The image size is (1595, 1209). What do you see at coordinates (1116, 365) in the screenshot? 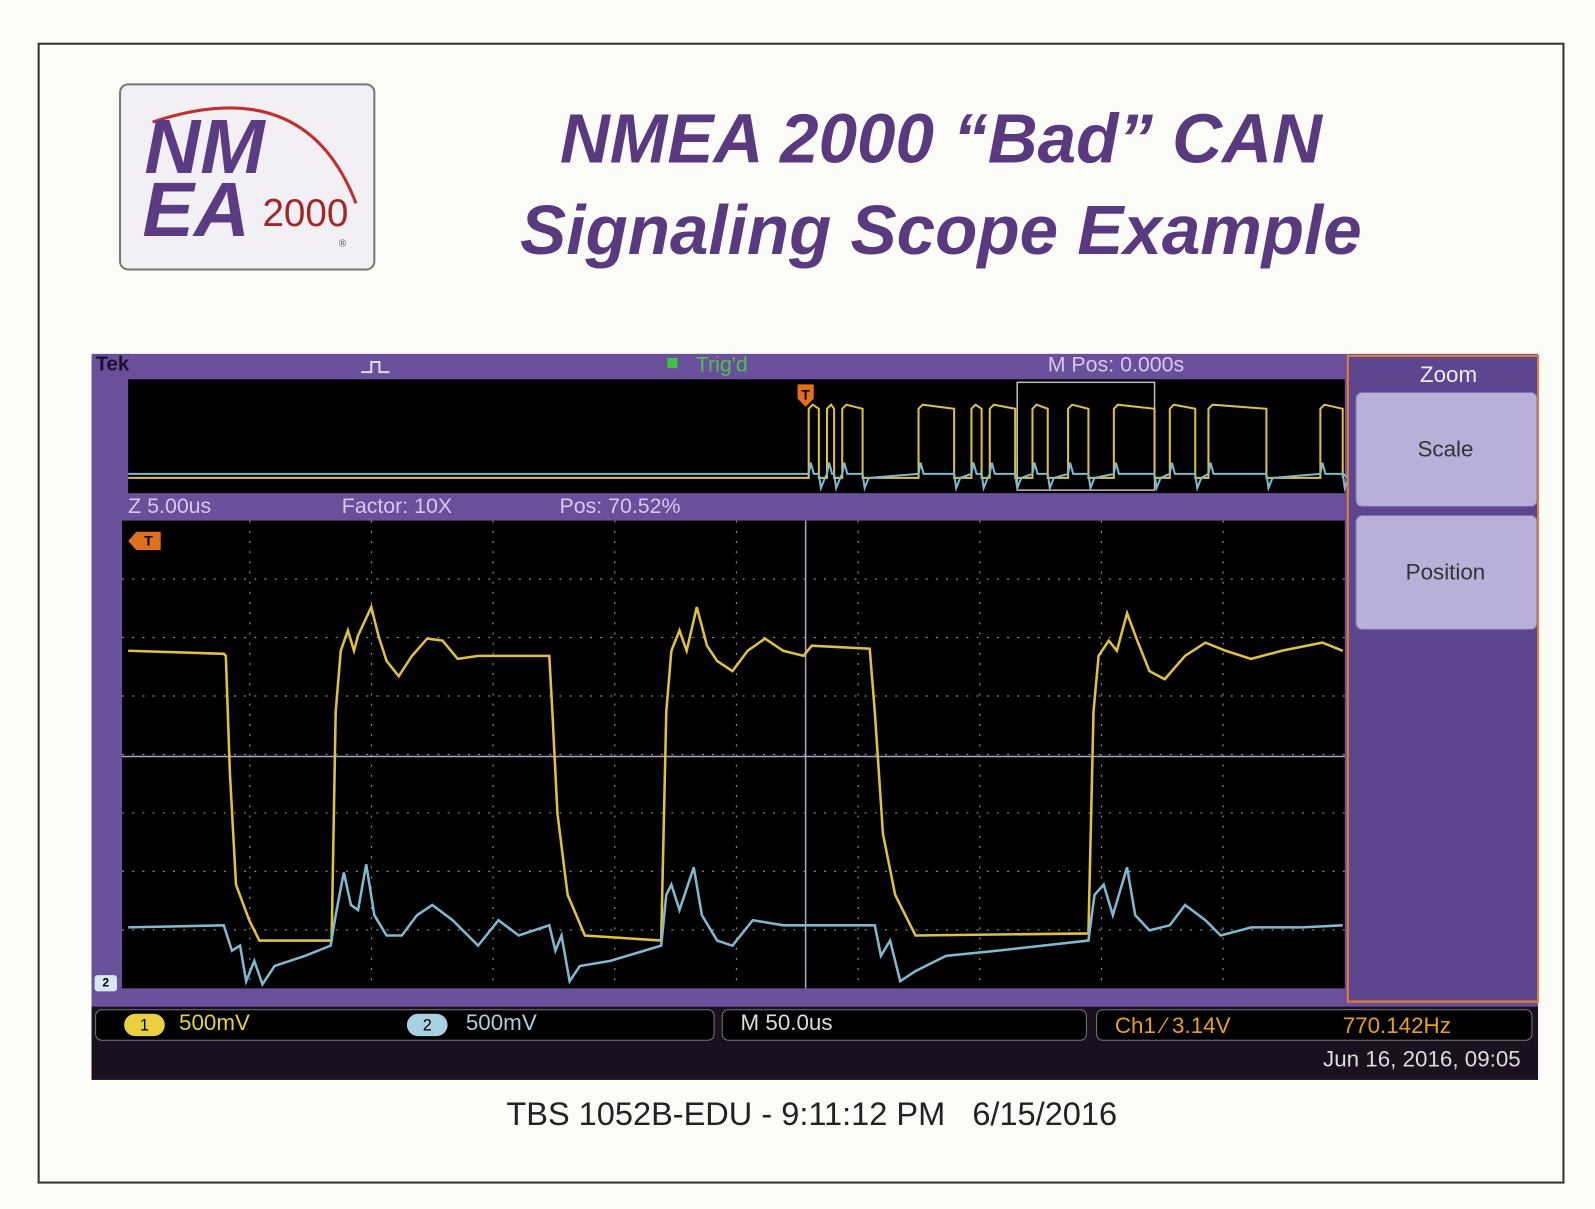
I see `main-position: M Pos: 0.000s` at bounding box center [1116, 365].